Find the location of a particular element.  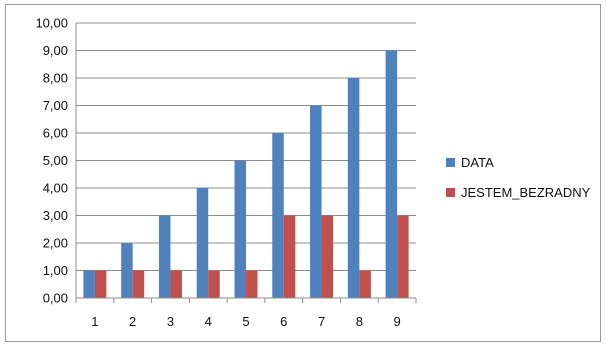

y-tick-label: 2,00 is located at coordinates (55, 243).